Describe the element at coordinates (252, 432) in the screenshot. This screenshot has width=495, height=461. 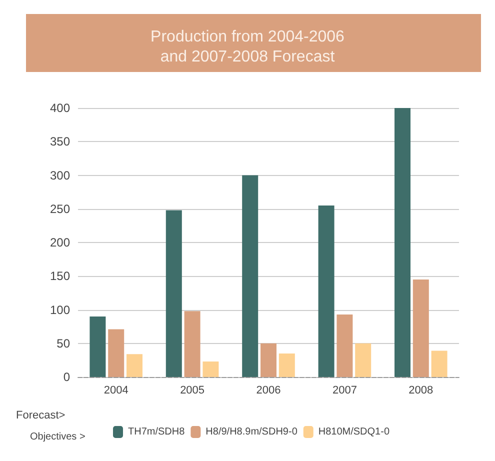
I see `legend-label: H8/9/H8.9m/SDH9-0` at that location.